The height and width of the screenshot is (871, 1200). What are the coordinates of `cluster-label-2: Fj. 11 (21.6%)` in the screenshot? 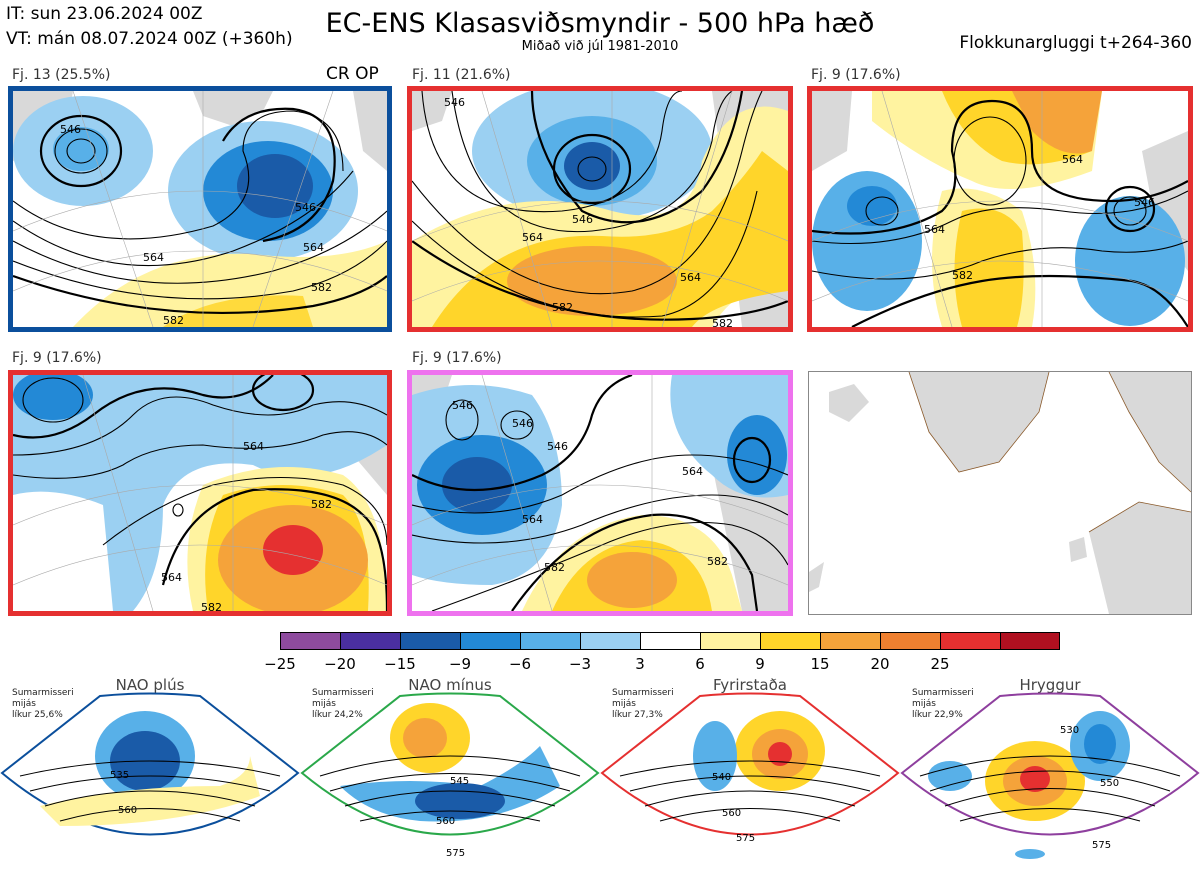 It's located at (461, 75).